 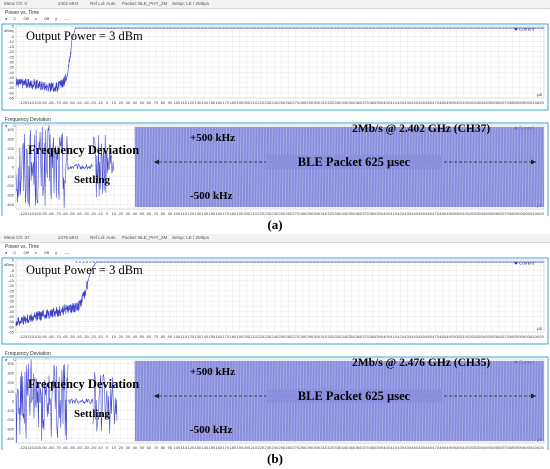 What do you see at coordinates (11, 62) in the screenshot?
I see `y-tick-label: -30` at bounding box center [11, 62].